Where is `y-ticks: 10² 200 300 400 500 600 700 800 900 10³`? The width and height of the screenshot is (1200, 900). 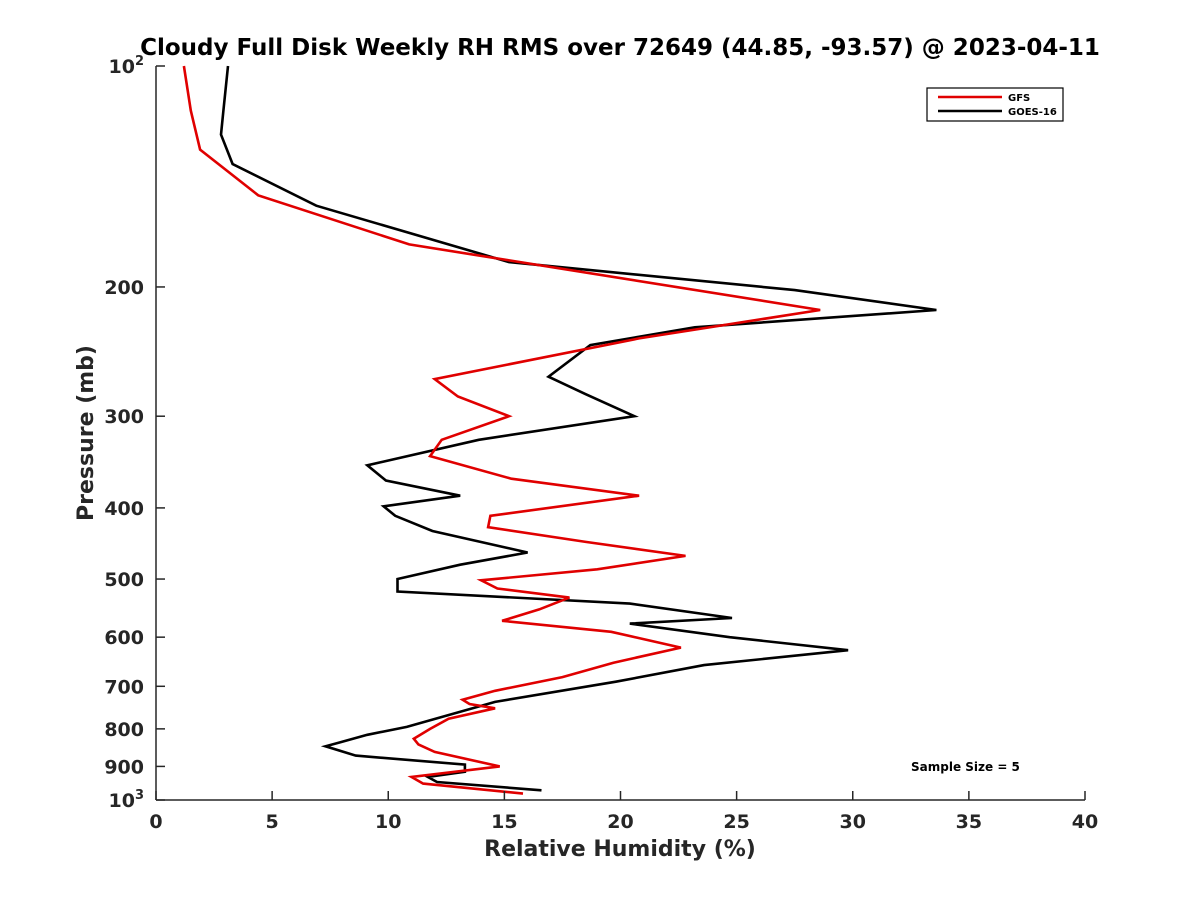 y-ticks: 10² 200 300 400 500 600 700 800 900 10³ is located at coordinates (134, 433).